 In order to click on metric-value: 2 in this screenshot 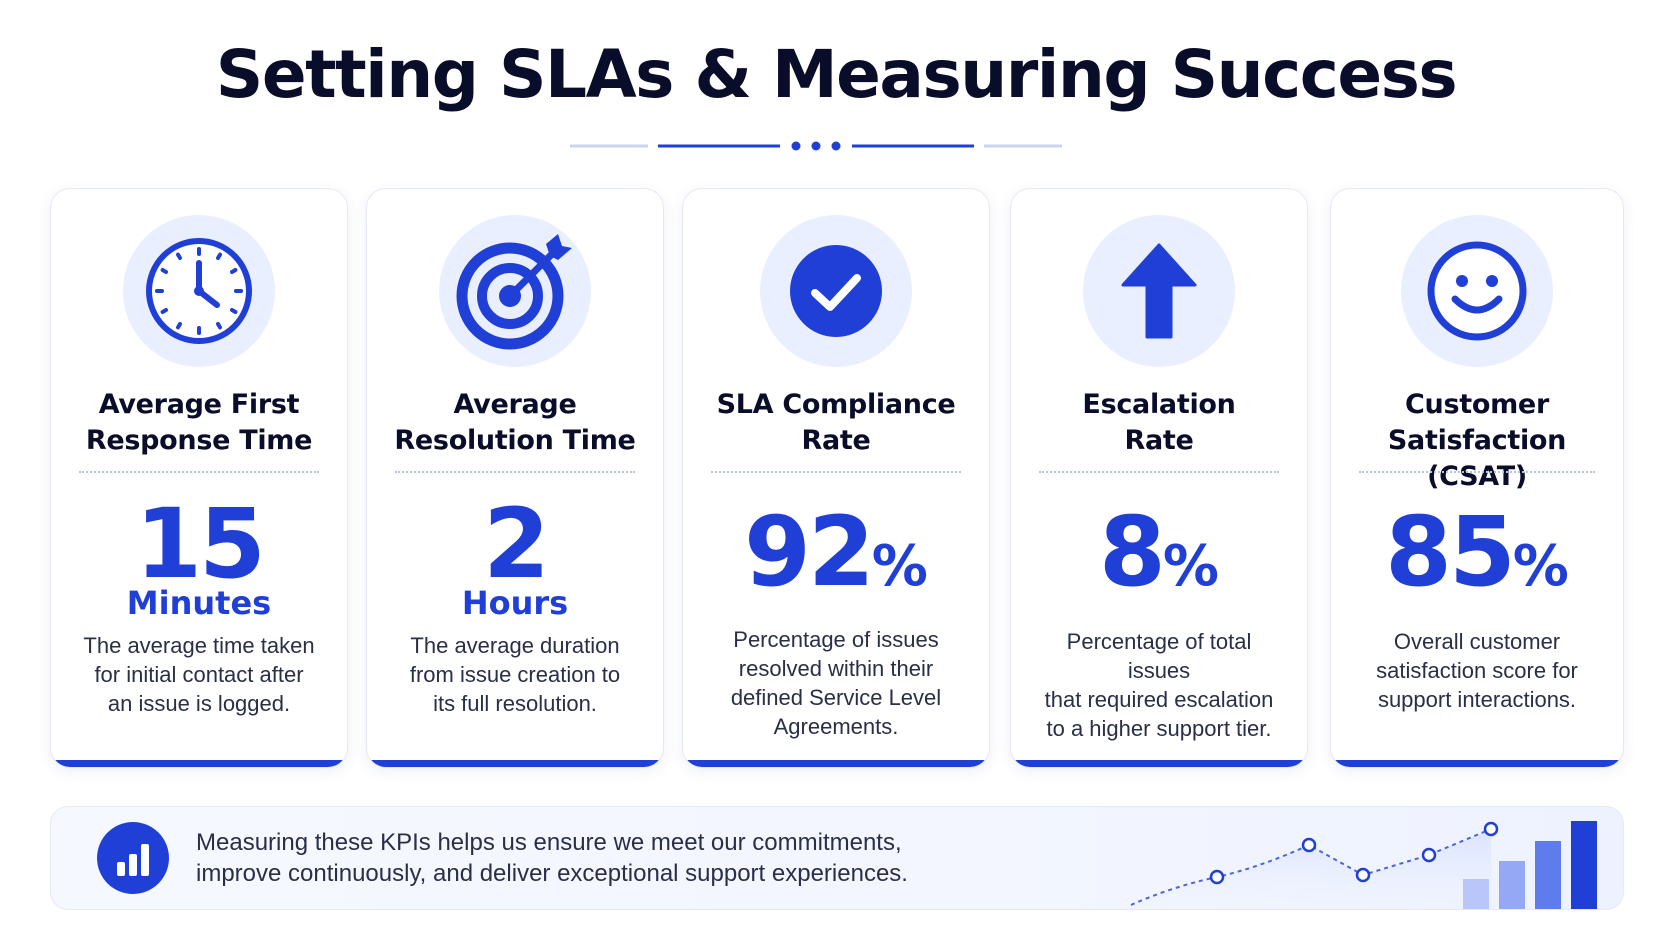, I will do `click(516, 544)`.